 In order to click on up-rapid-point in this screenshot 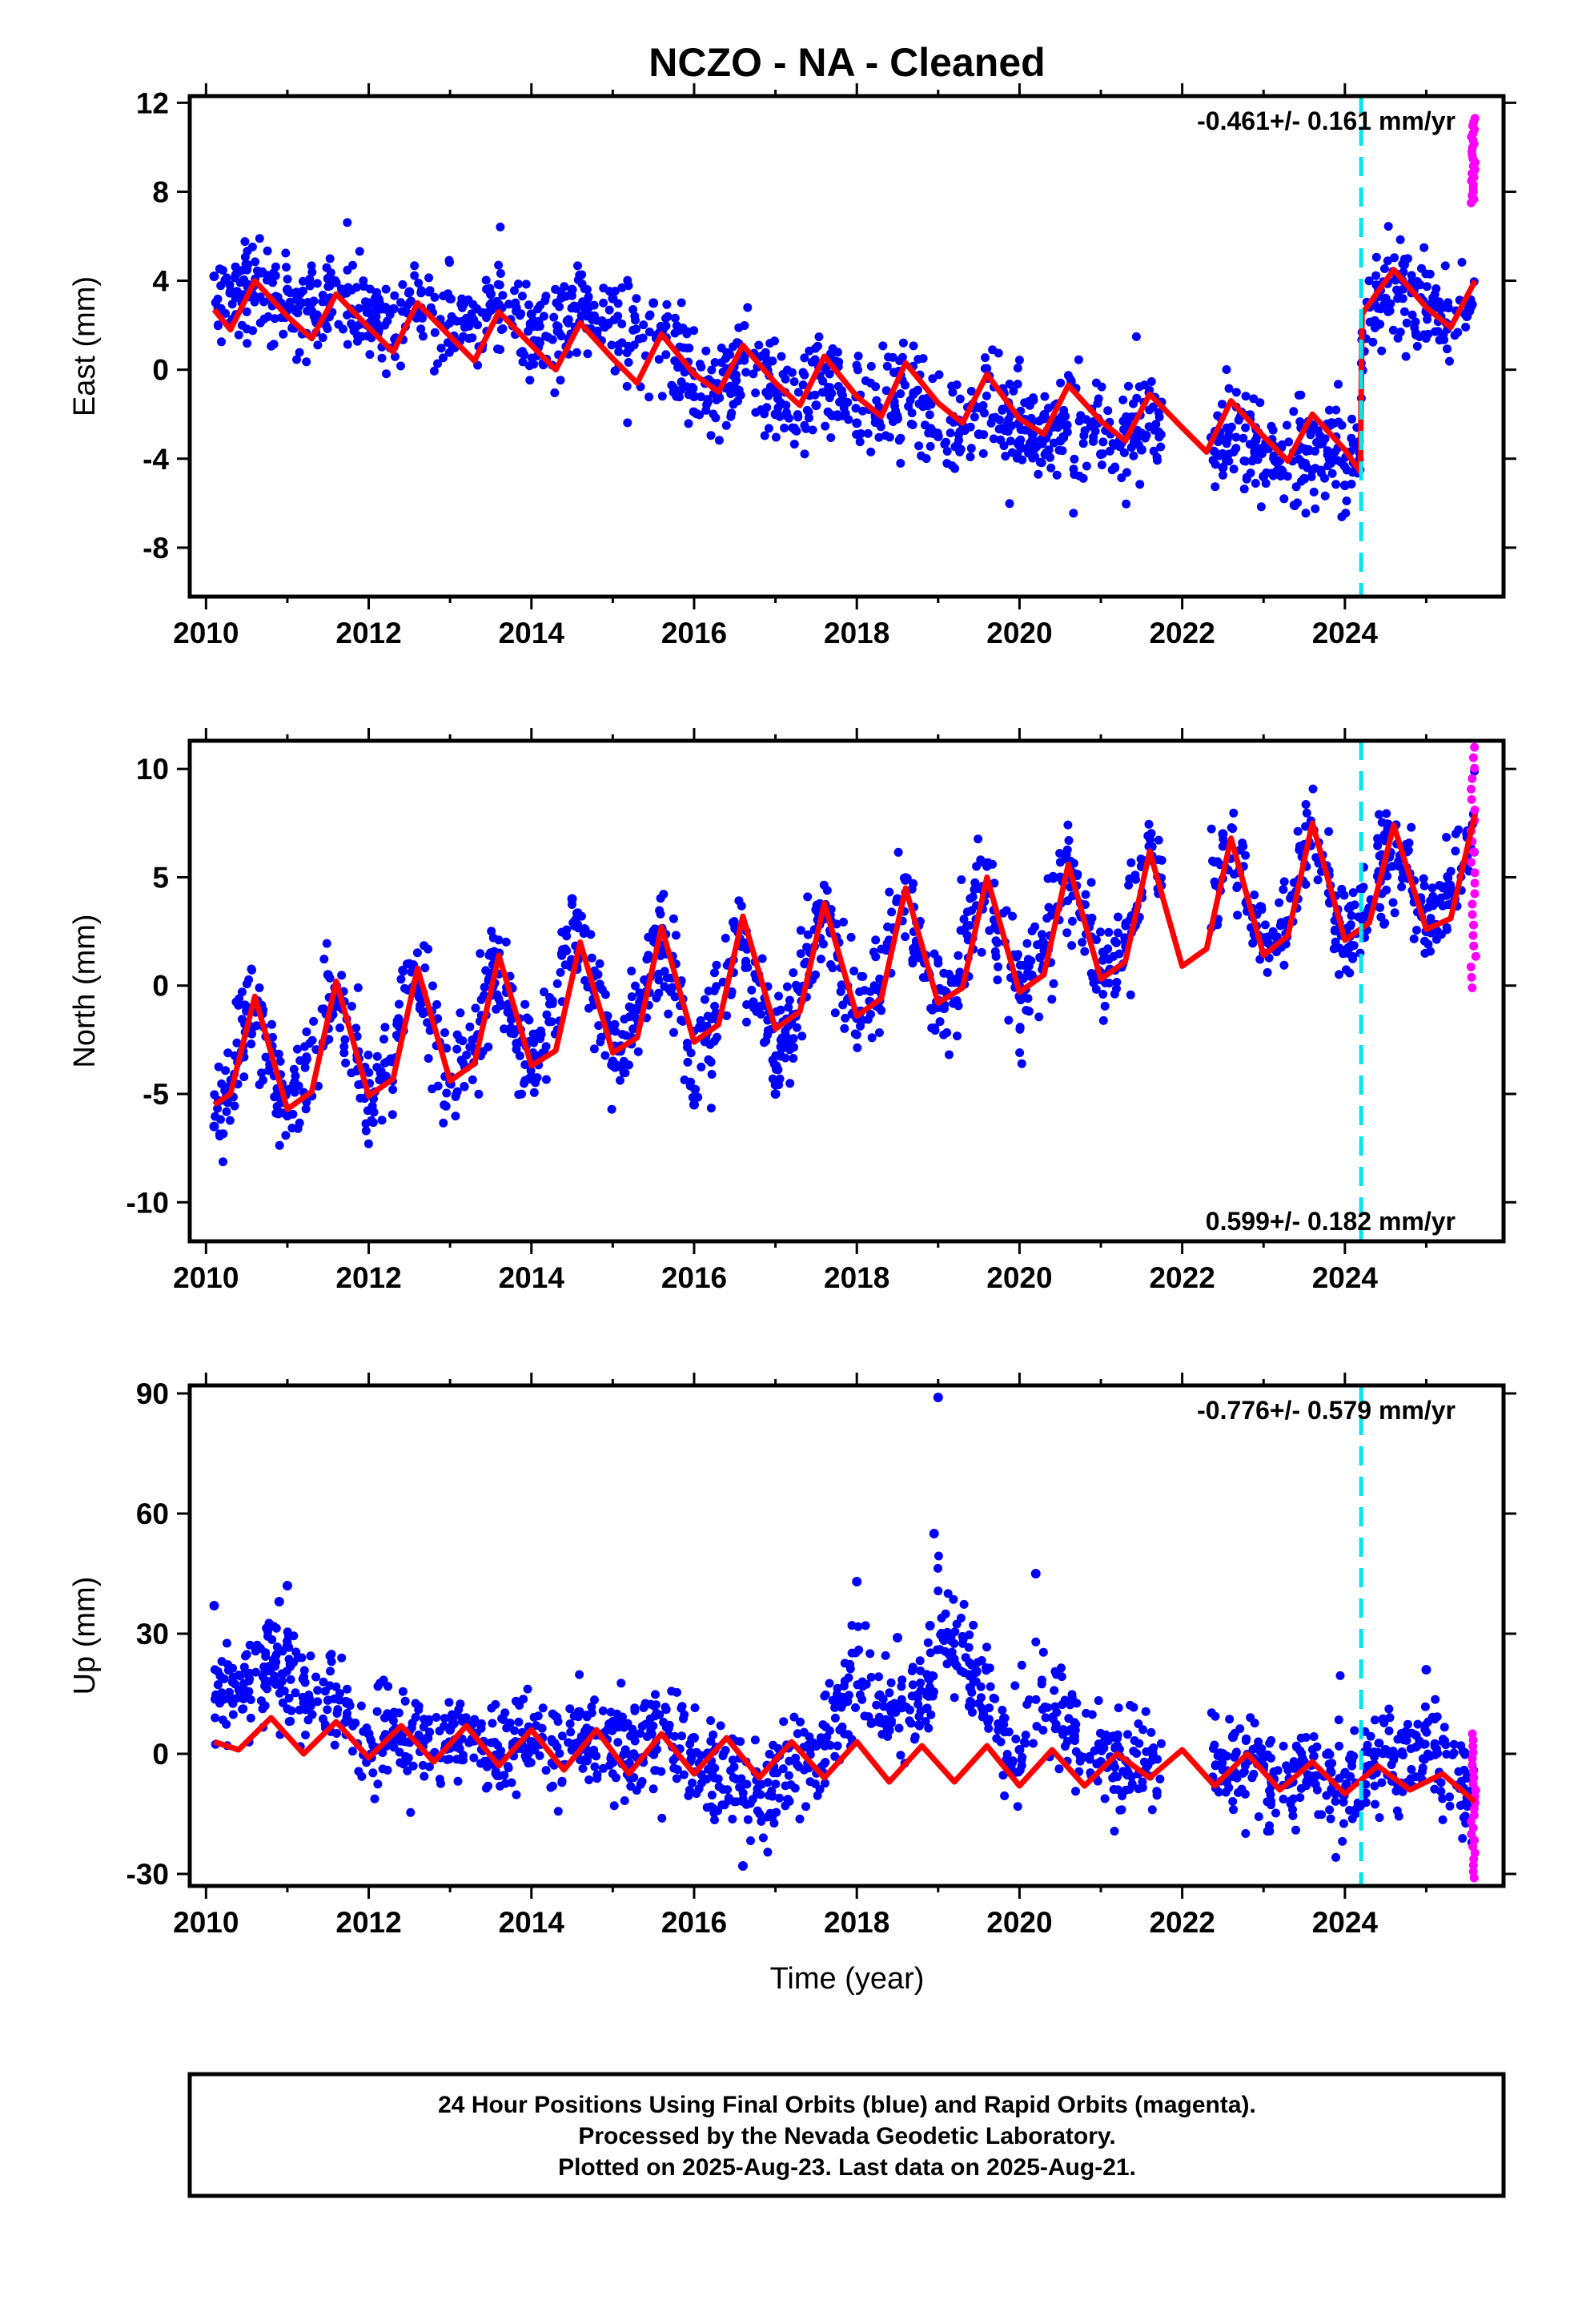, I will do `click(1473, 1752)`.